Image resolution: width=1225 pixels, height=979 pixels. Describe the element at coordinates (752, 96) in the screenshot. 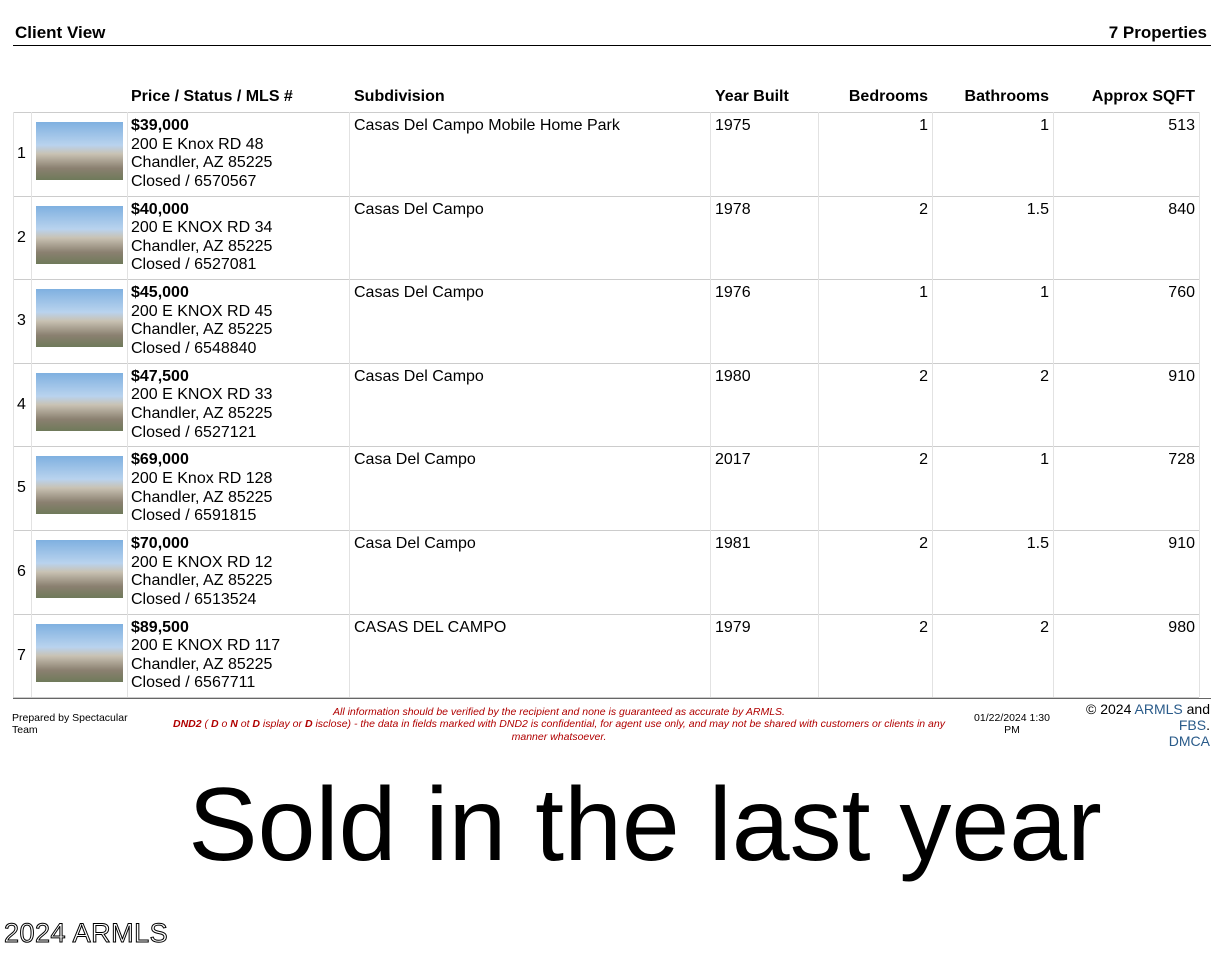

I see `column-header: Year Built` at that location.